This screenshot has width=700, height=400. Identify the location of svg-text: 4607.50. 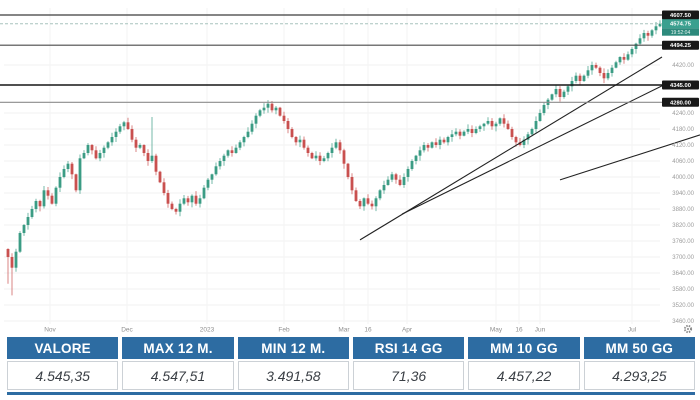
(680, 16).